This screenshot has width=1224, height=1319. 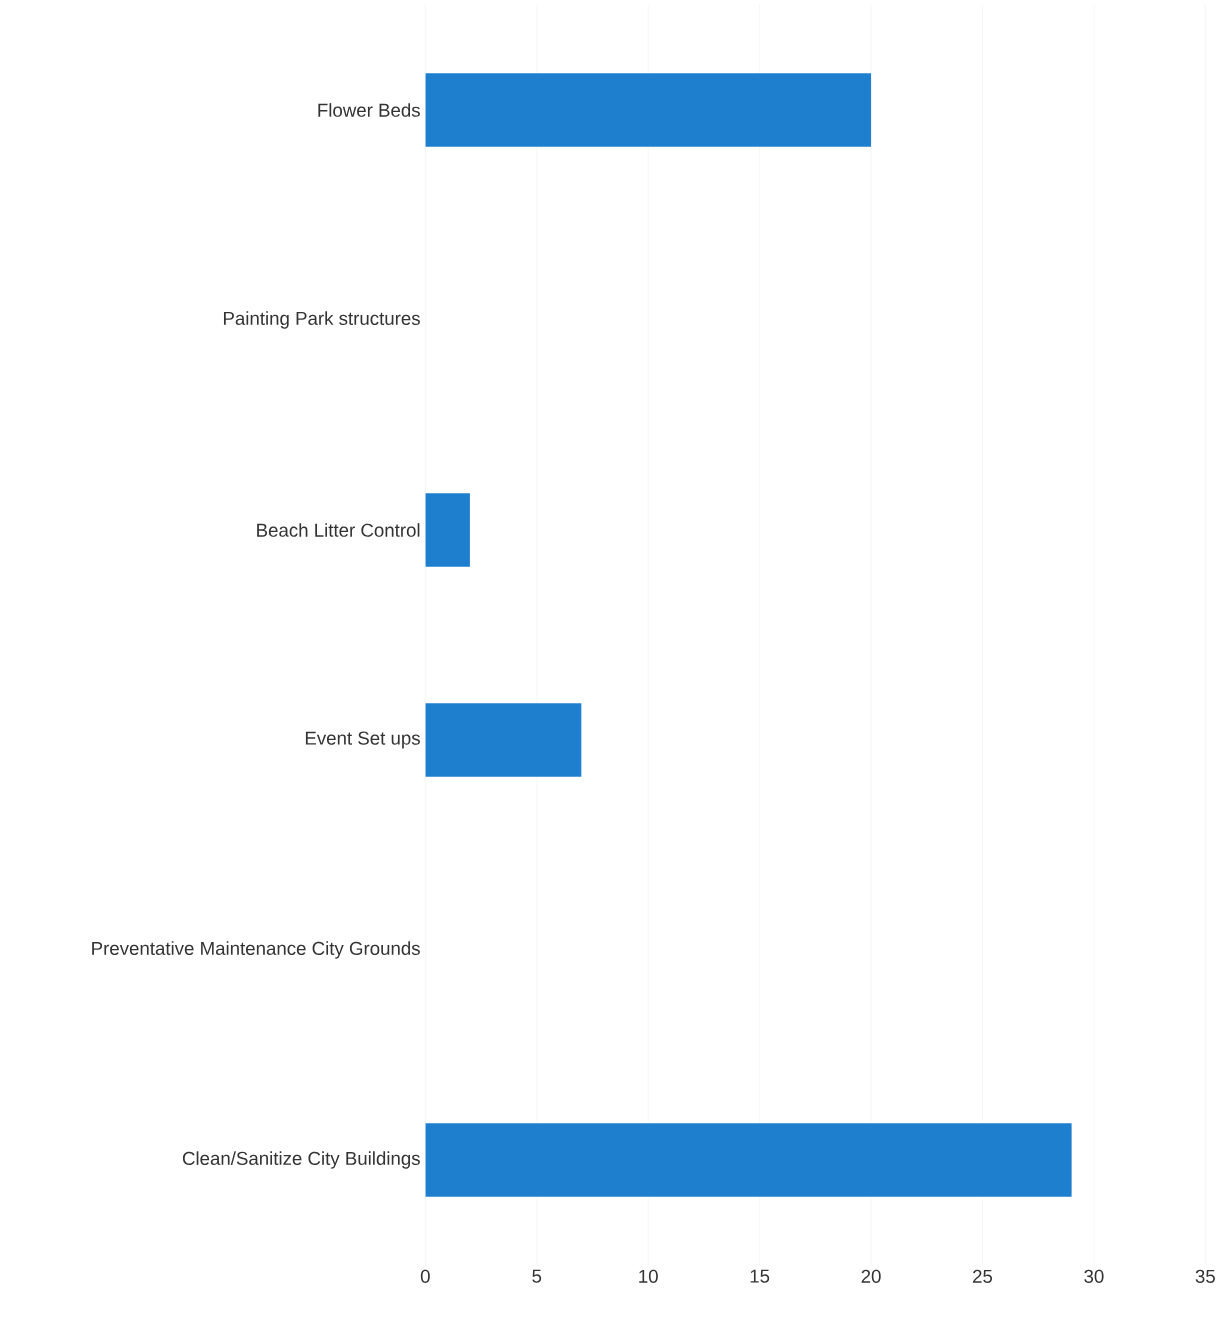 What do you see at coordinates (537, 1276) in the screenshot?
I see `x-tick-label: 5` at bounding box center [537, 1276].